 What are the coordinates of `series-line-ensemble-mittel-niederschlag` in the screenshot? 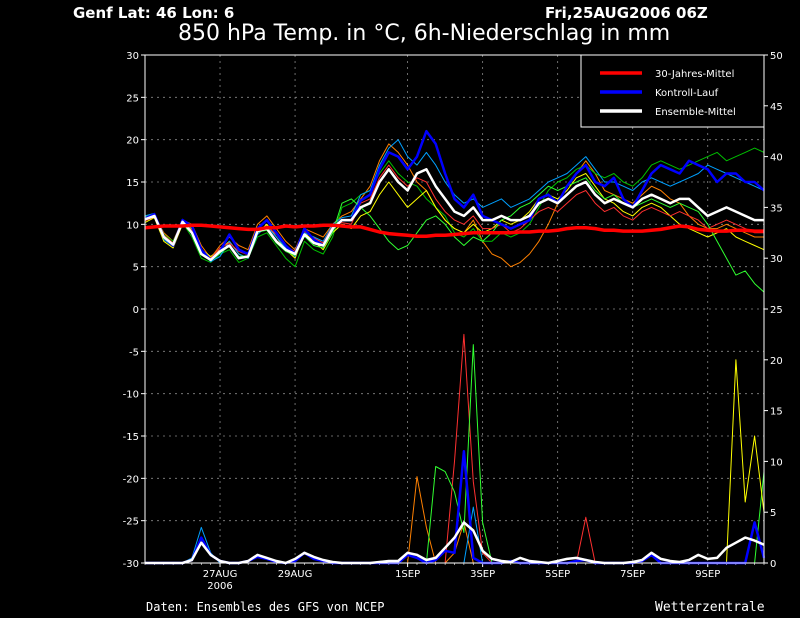 It's located at (455, 543).